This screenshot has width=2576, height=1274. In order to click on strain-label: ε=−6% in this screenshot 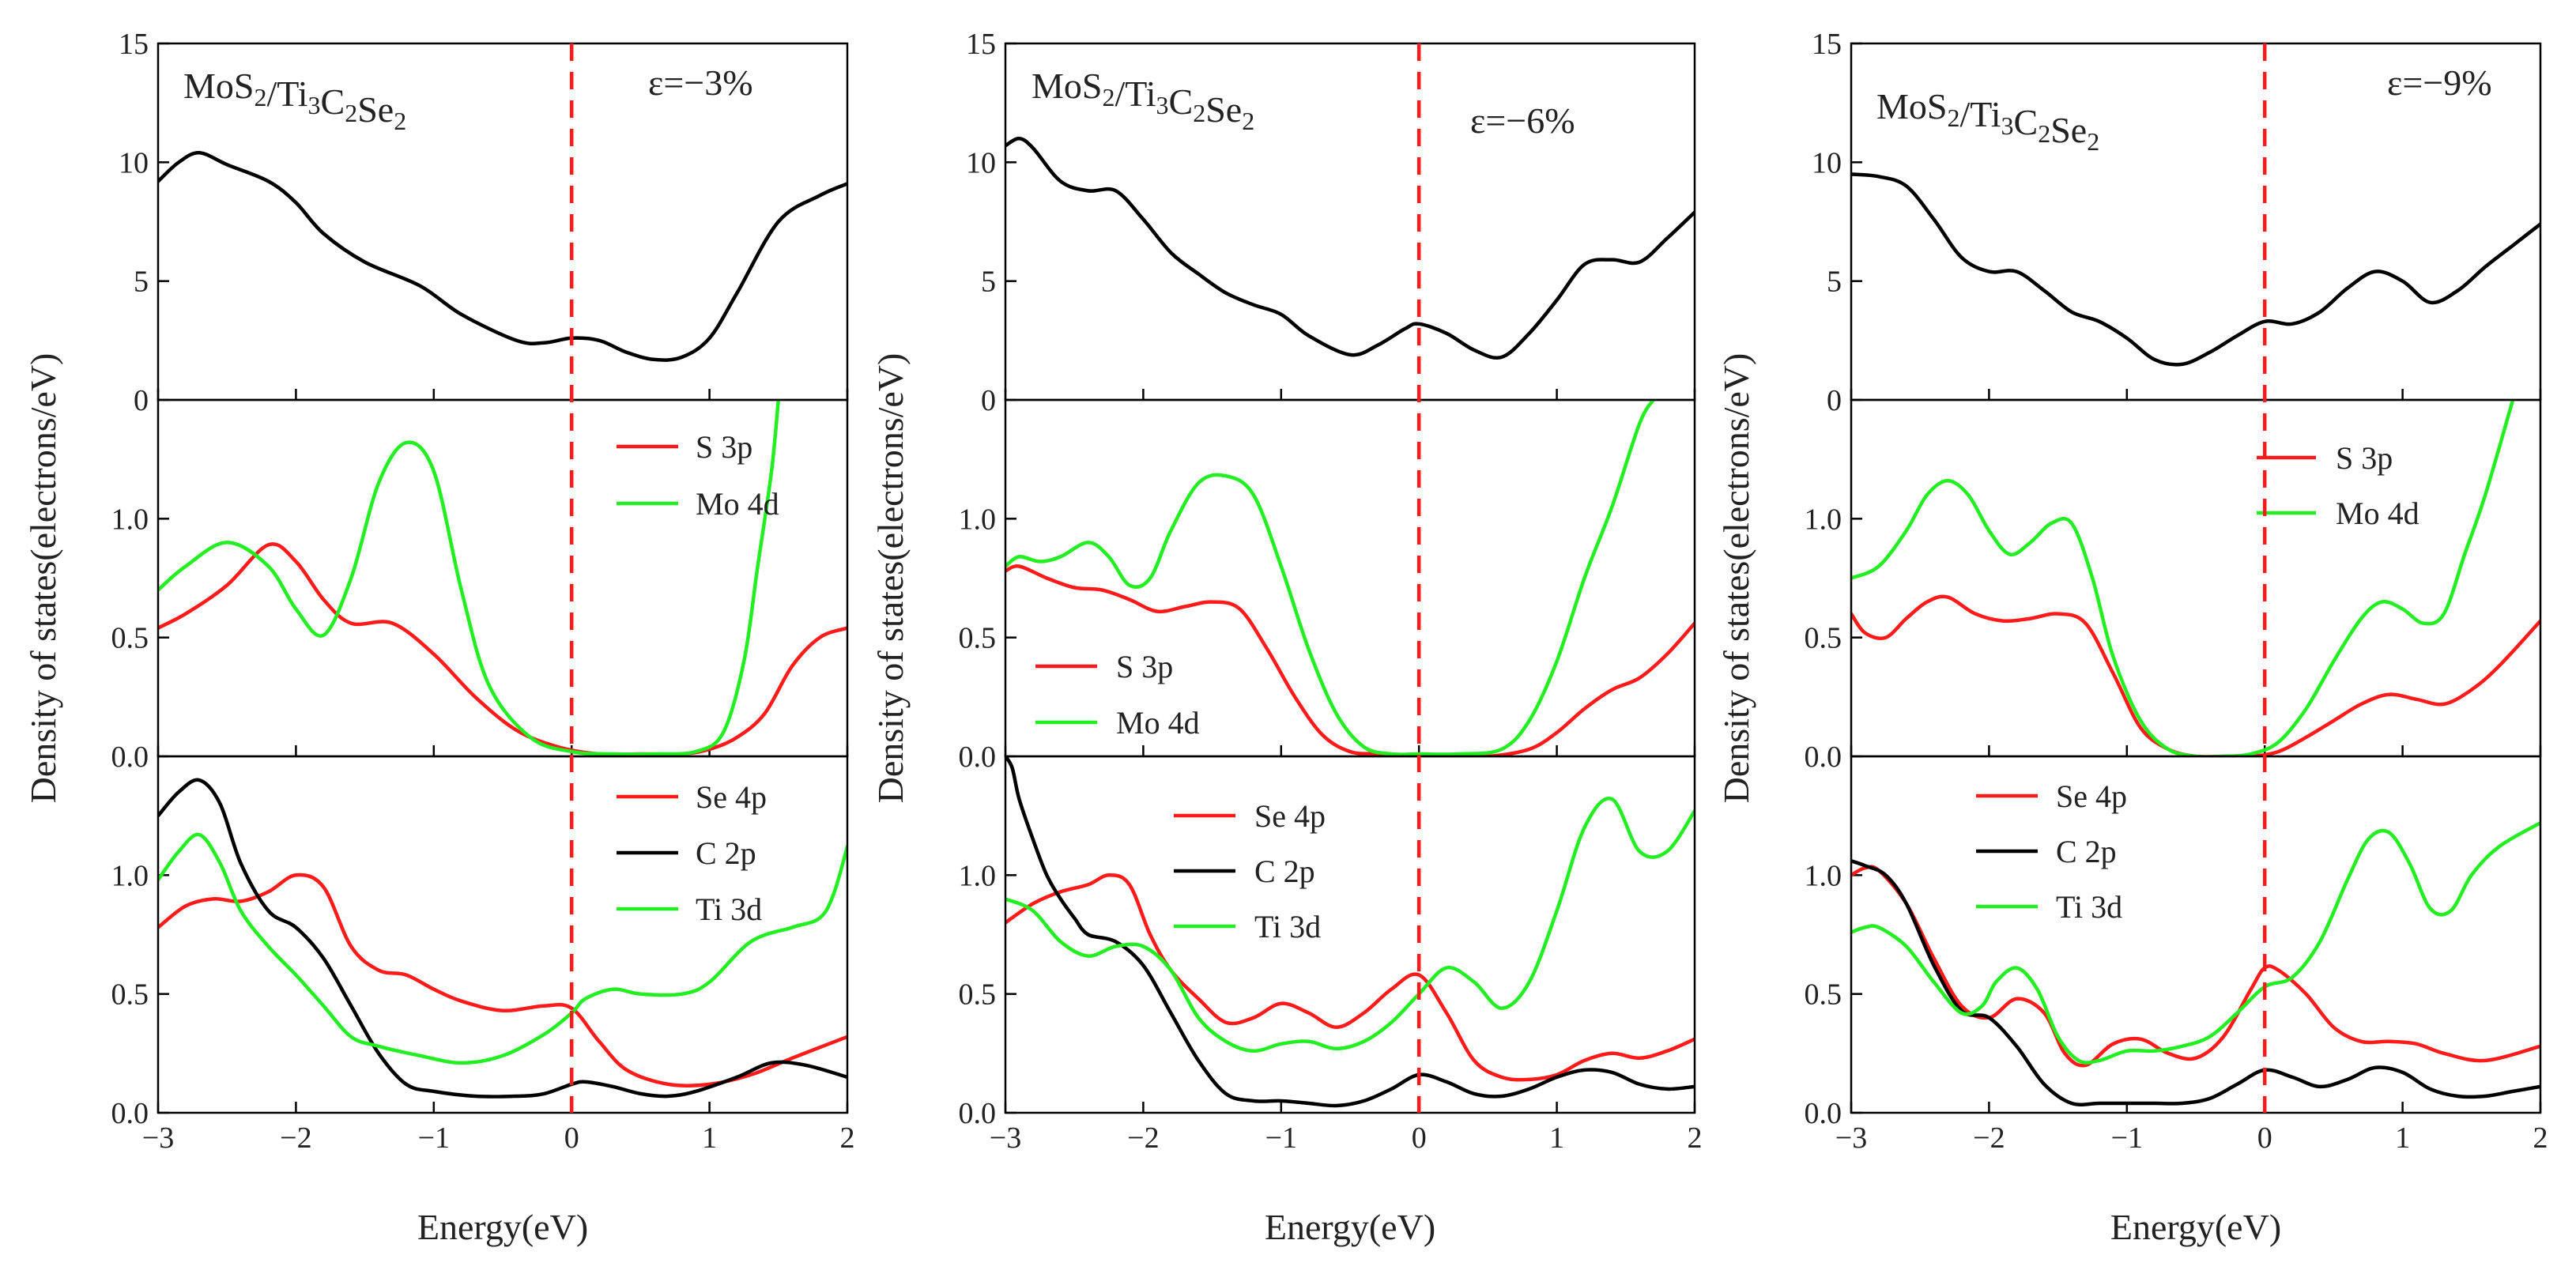, I will do `click(1522, 120)`.